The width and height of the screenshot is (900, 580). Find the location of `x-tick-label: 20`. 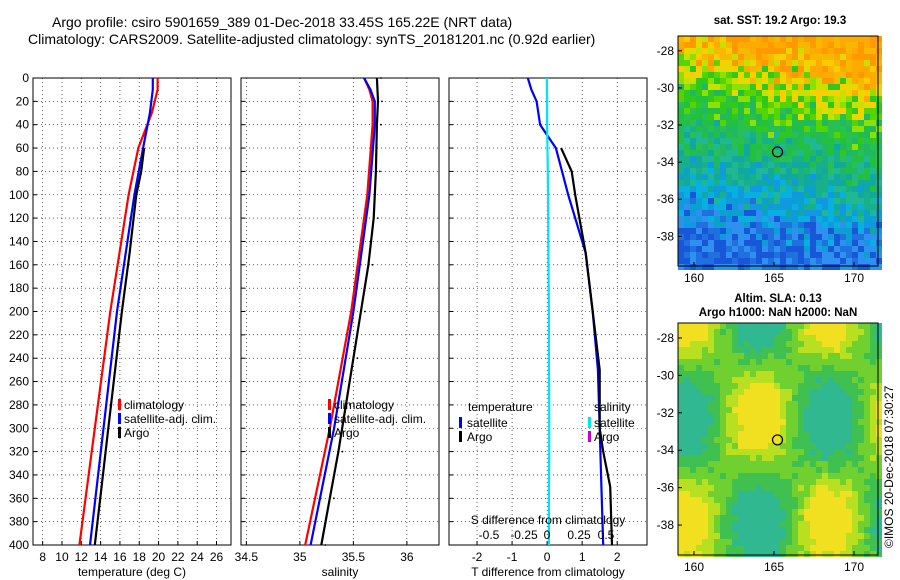

x-tick-label: 20 is located at coordinates (159, 557).